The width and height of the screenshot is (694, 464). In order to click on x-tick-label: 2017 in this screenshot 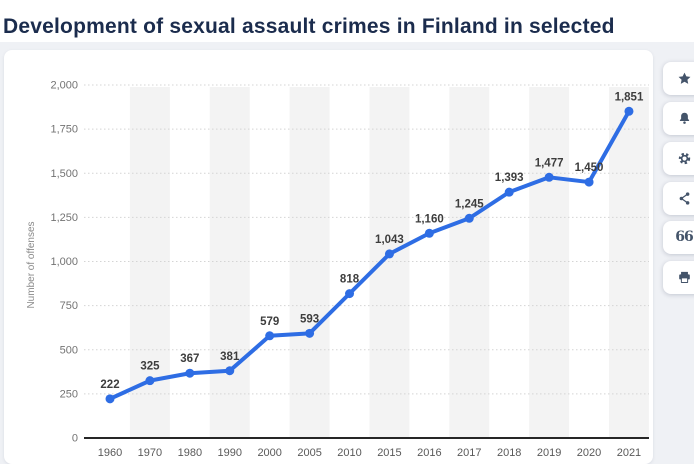, I will do `click(469, 453)`.